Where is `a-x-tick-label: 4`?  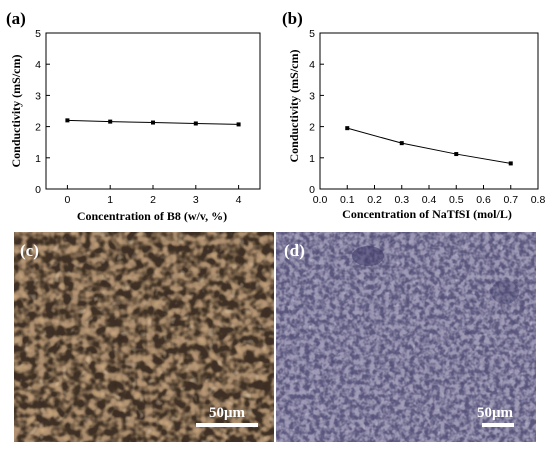
a-x-tick-label: 4 is located at coordinates (239, 200).